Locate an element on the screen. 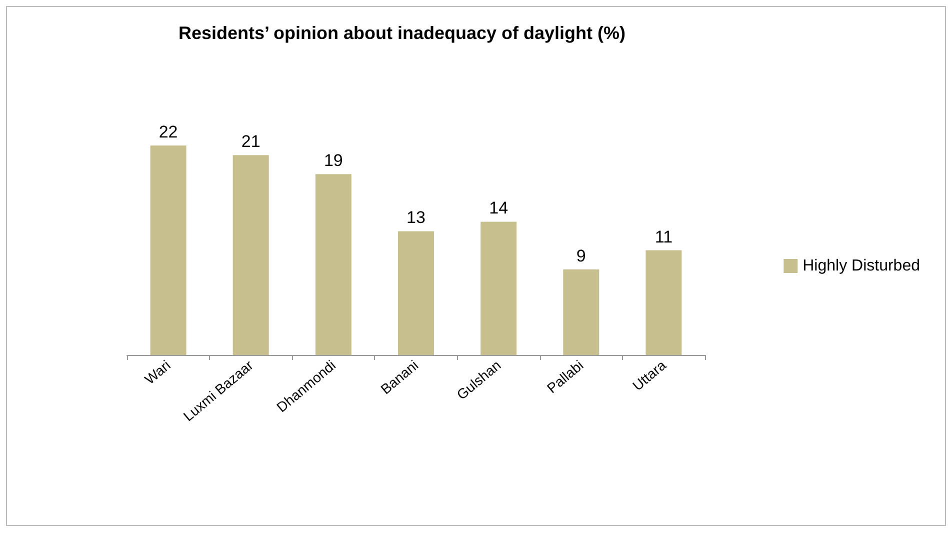 Image resolution: width=952 pixels, height=534 pixels. data-label: 21 is located at coordinates (250, 142).